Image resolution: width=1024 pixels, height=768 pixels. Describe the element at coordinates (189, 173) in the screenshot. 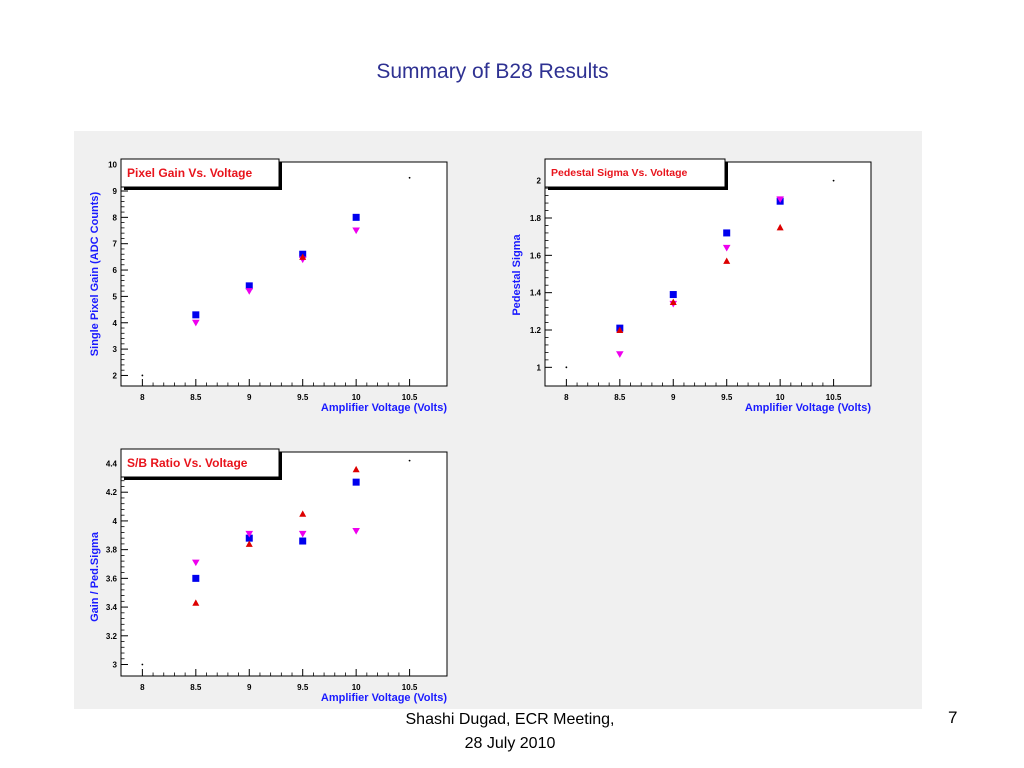

I see `chart-title: Pixel Gain Vs. Voltage` at that location.